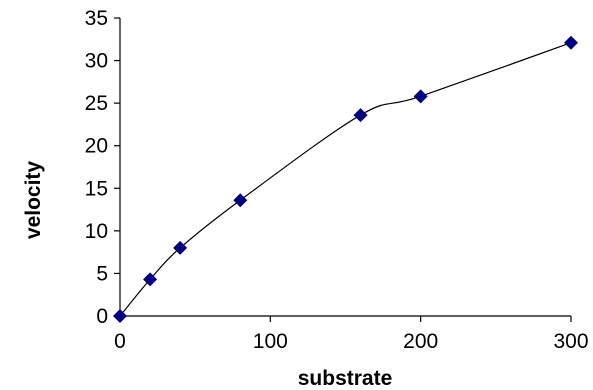 This screenshot has height=390, width=593. I want to click on y-tick-label: 20, so click(96, 146).